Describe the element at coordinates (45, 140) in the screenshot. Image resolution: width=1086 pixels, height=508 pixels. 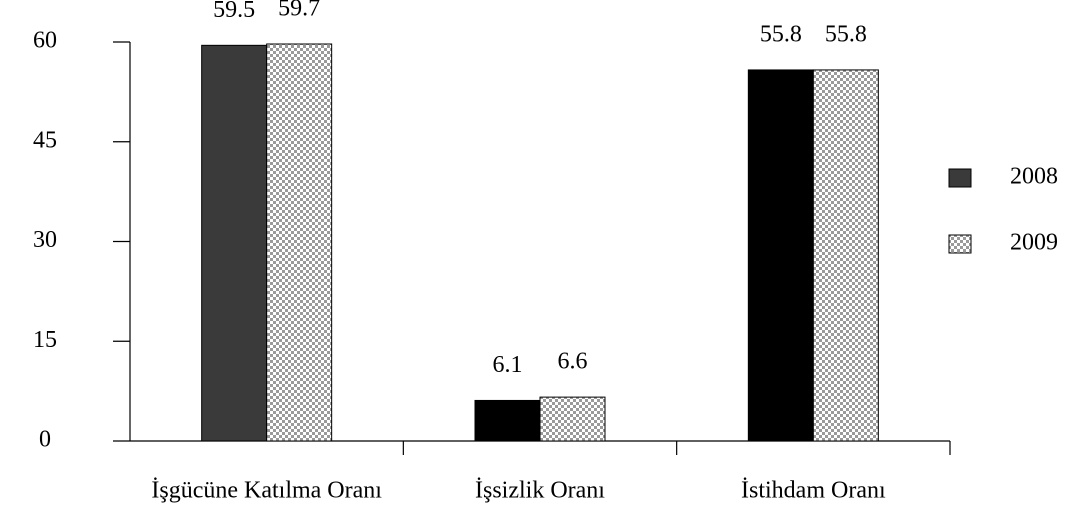
I see `y-tick-label: 45` at that location.